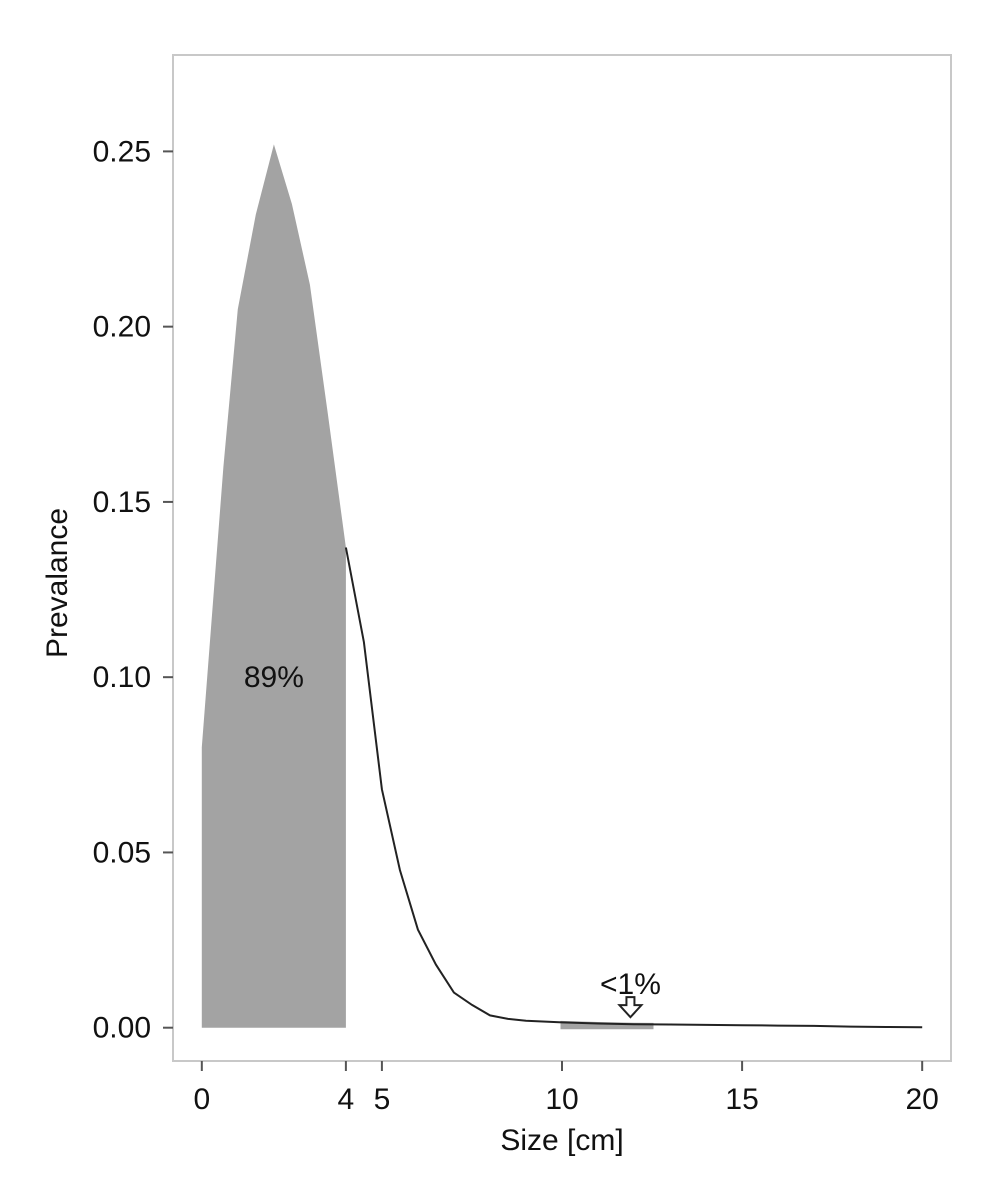  Describe the element at coordinates (630, 984) in the screenshot. I see `annotation-label: <1%` at that location.